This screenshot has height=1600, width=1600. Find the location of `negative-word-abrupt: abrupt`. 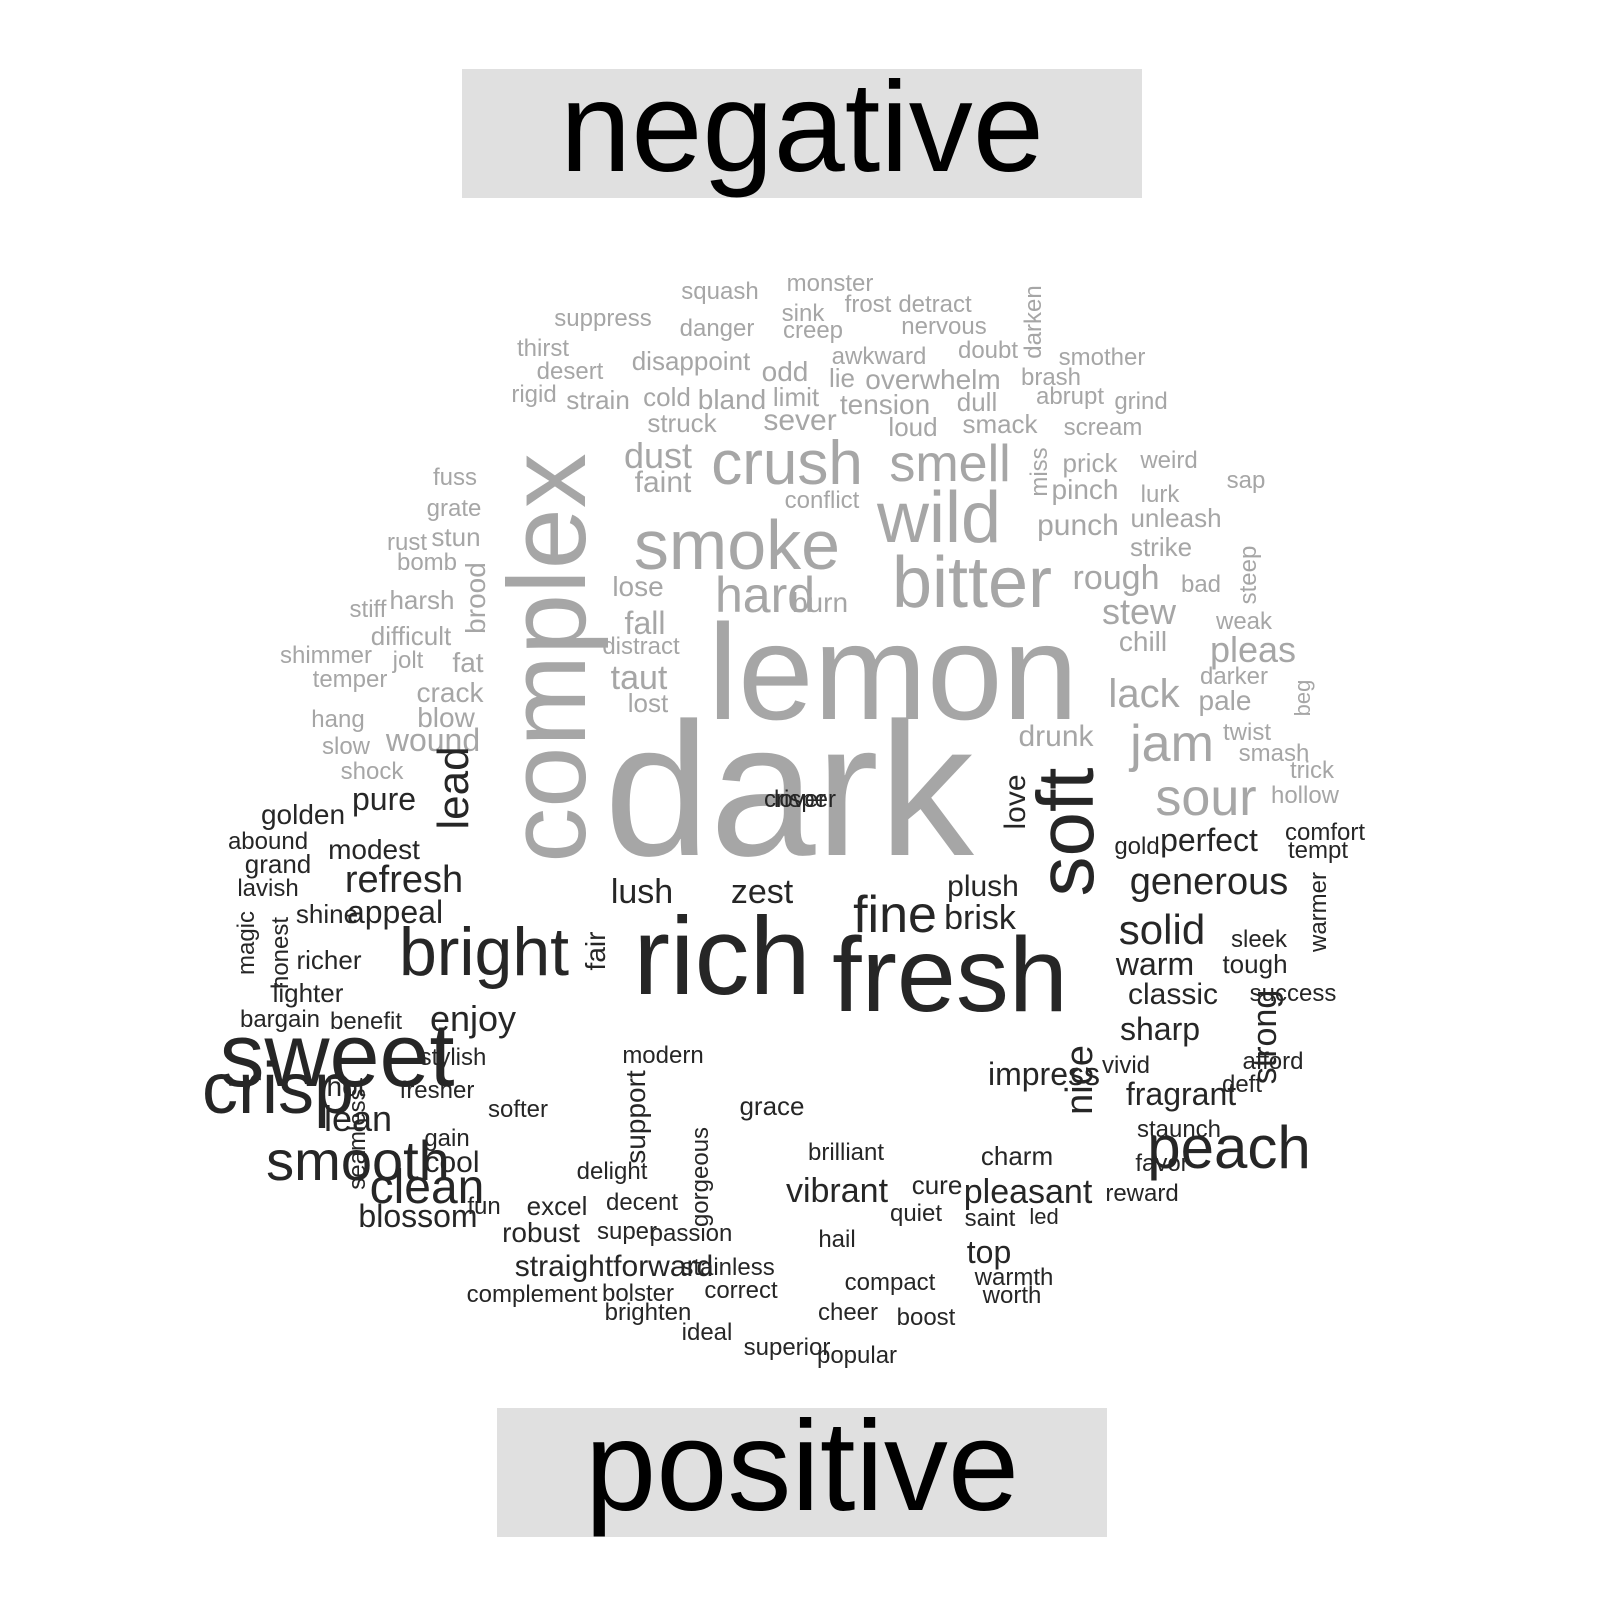

negative-word-abrupt: abrupt is located at coordinates (1070, 396).